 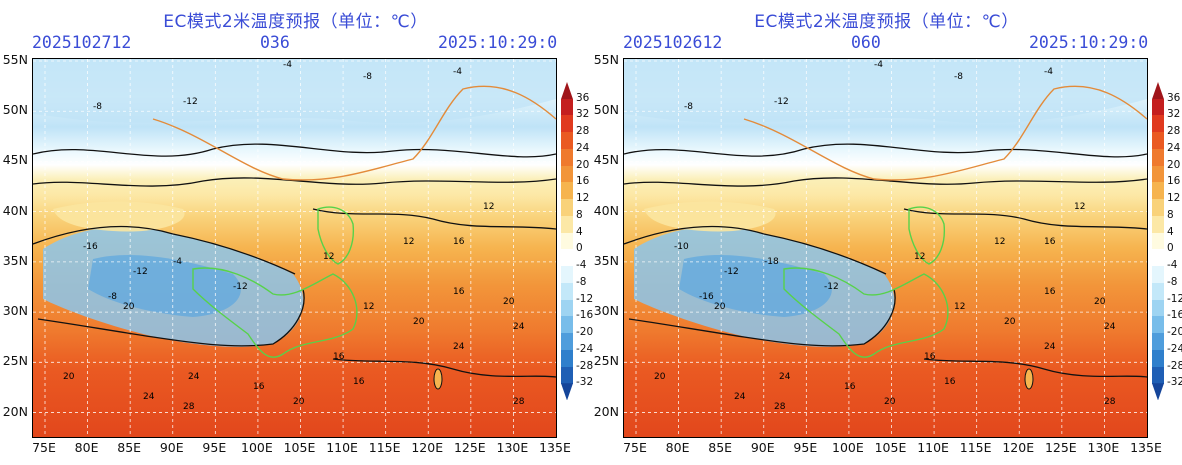 I want to click on longitude-tick-label: 75E, so click(x=635, y=447).